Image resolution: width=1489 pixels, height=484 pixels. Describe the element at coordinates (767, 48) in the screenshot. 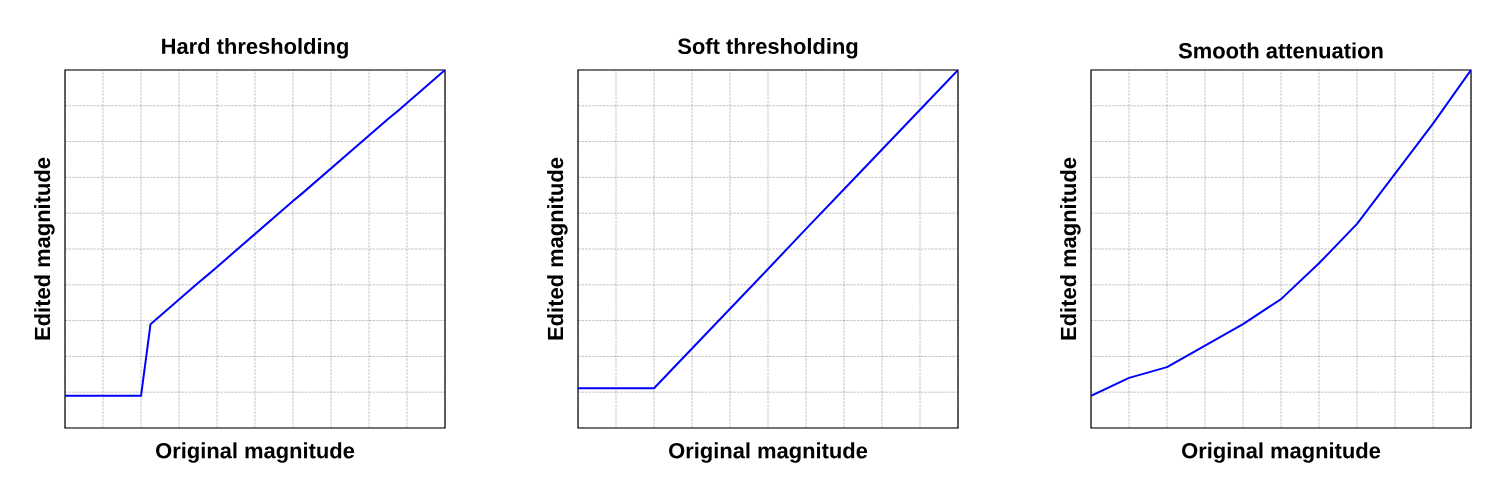

I see `chart-title: Soft thresholding` at that location.